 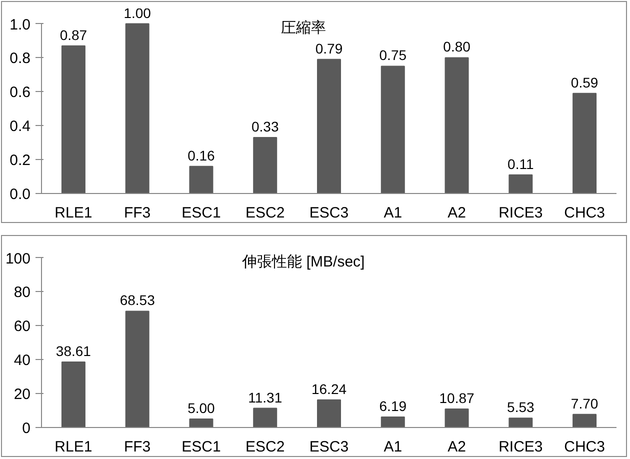 What do you see at coordinates (138, 300) in the screenshot?
I see `data-label: 68.53` at bounding box center [138, 300].